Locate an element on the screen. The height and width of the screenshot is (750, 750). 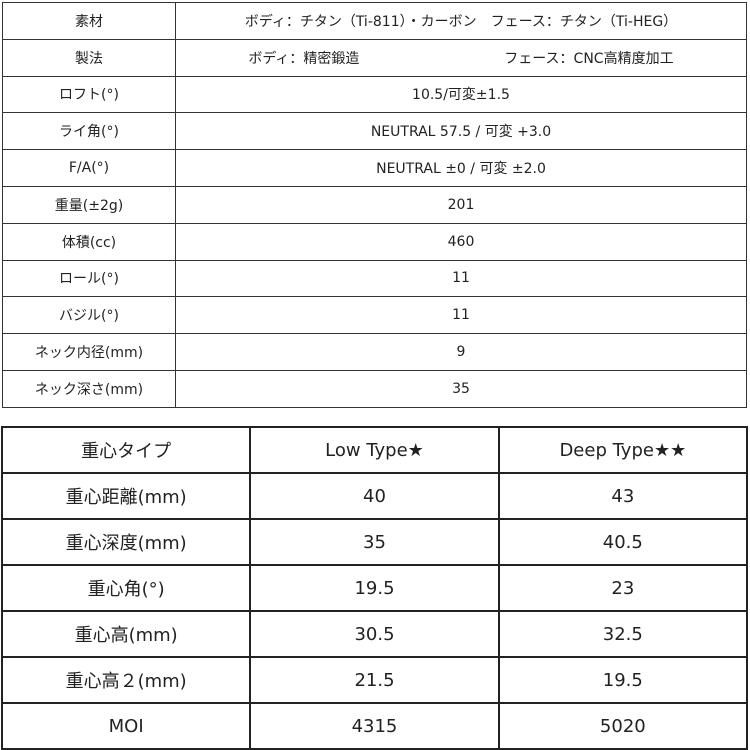
spec-value-left: ボディ：精密鍛造 is located at coordinates (304, 58).